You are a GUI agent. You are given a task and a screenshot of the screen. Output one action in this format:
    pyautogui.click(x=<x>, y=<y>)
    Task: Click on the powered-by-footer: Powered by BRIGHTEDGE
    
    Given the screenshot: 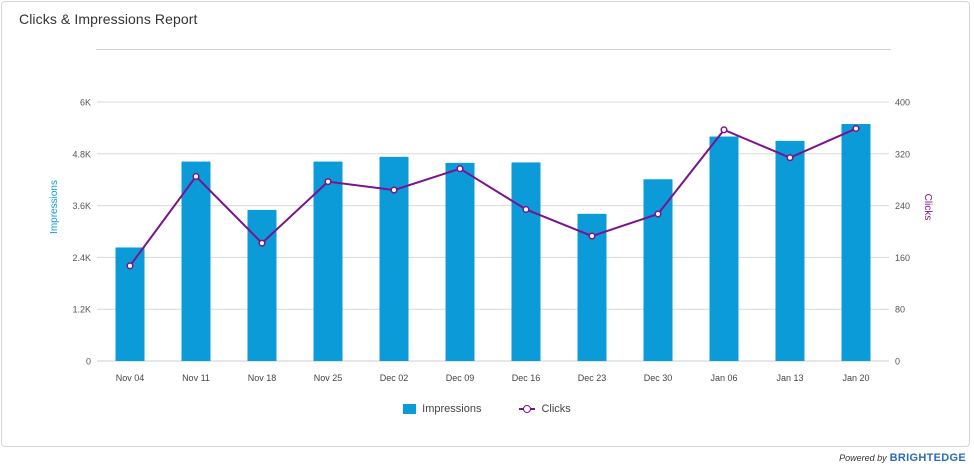 What is the action you would take?
    pyautogui.click(x=902, y=458)
    